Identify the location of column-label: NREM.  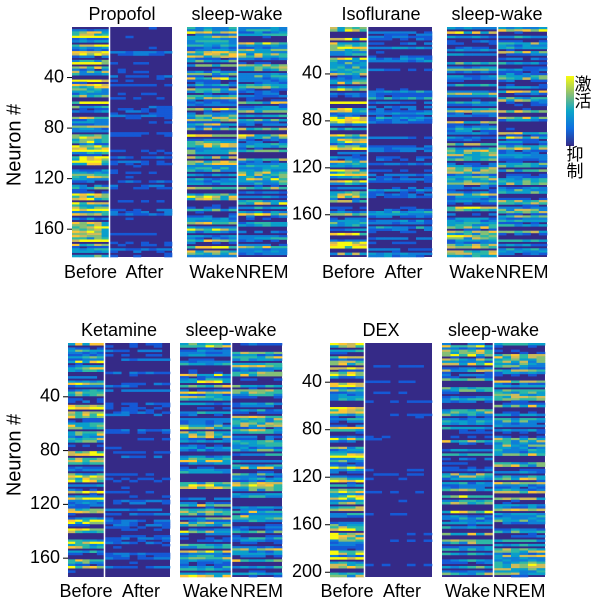
(256, 591).